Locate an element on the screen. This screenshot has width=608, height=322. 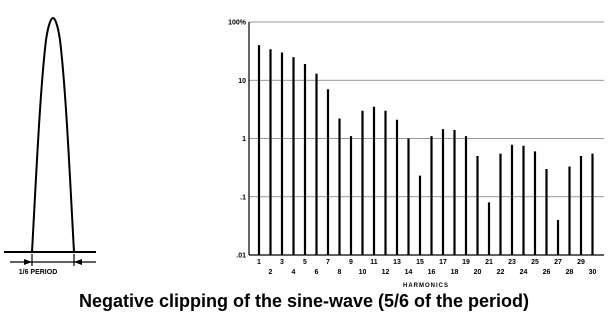
x-tick-label: 26 is located at coordinates (547, 272).